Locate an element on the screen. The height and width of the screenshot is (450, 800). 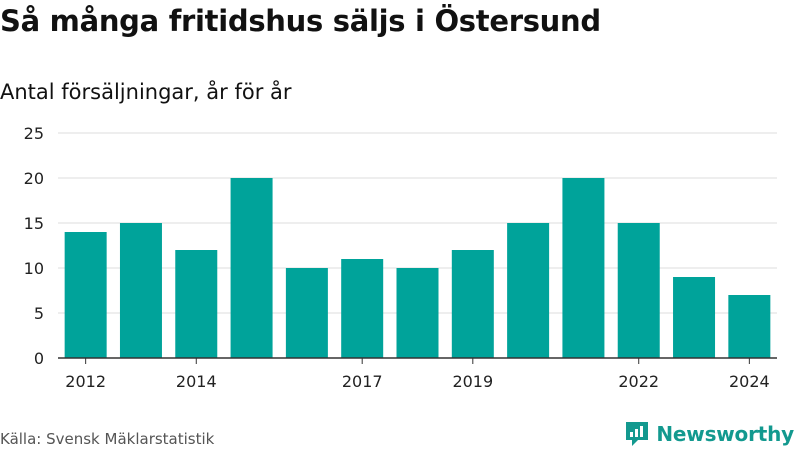
chart-subtitle: Antal försäljningar, år för år is located at coordinates (146, 92).